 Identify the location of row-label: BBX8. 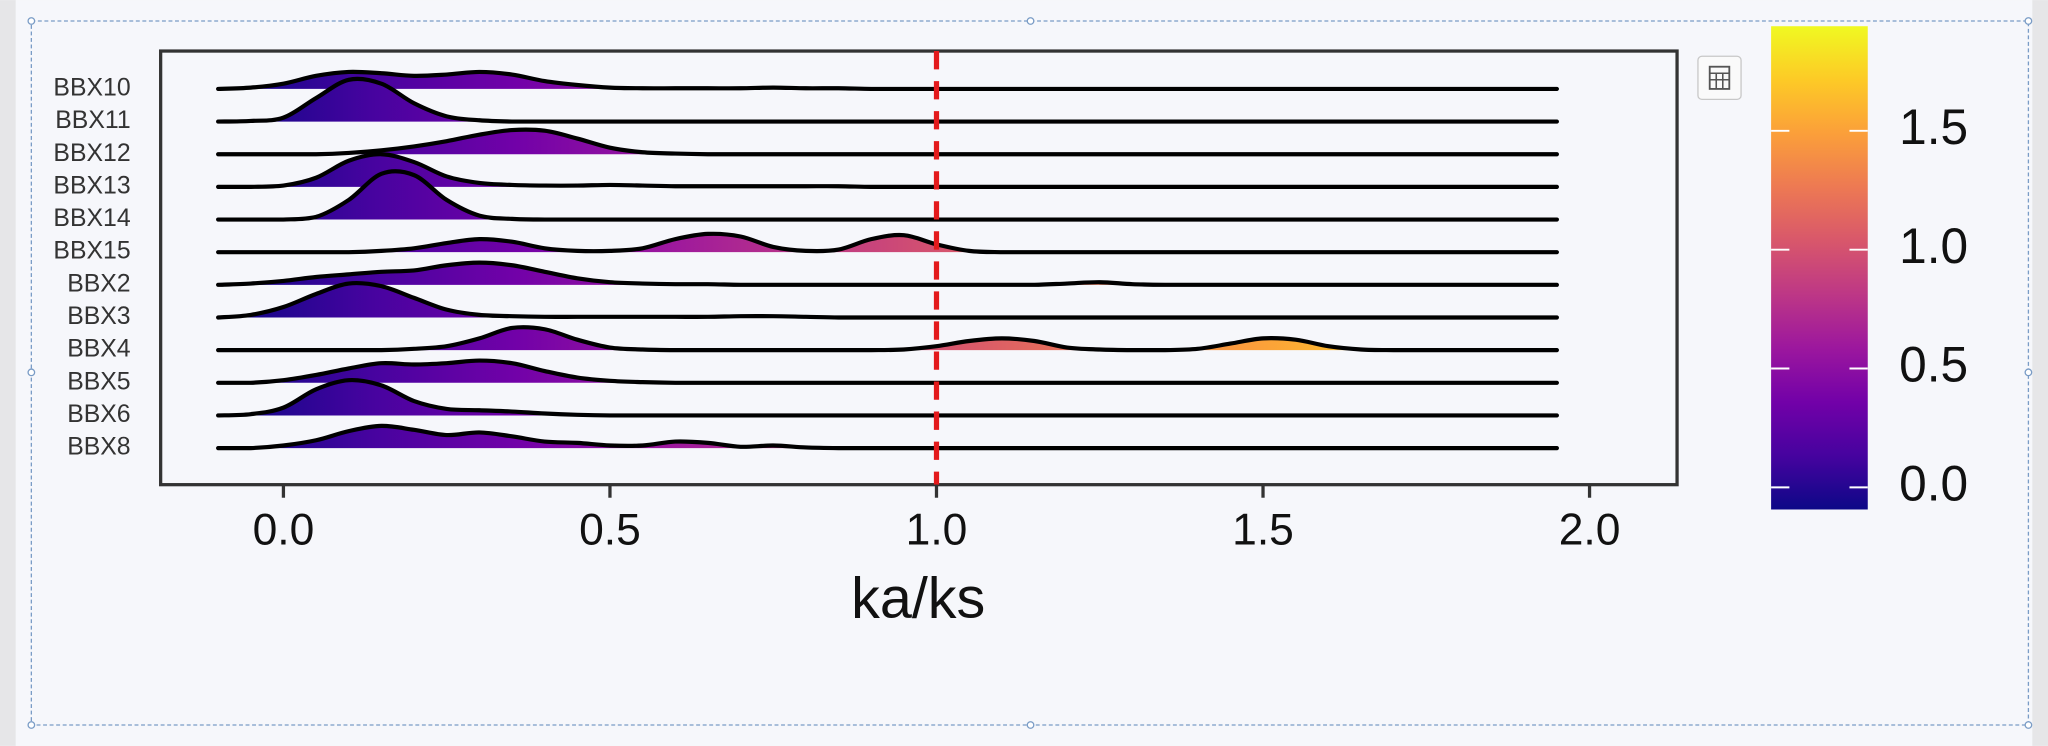
(98, 447).